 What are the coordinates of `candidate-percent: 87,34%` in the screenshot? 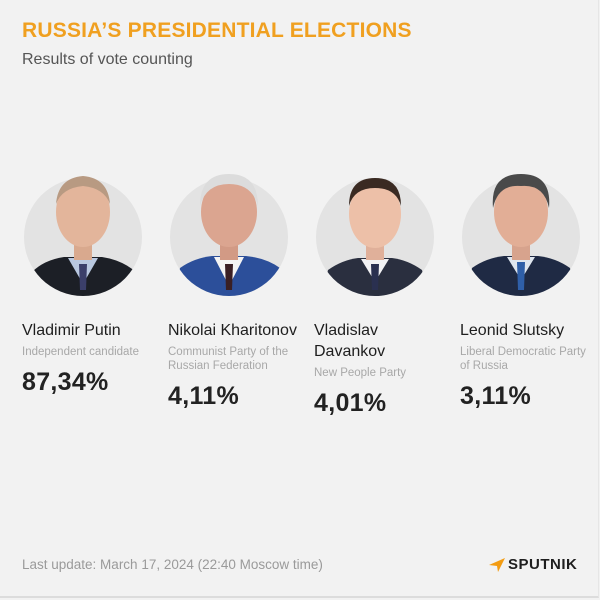 It's located at (65, 382).